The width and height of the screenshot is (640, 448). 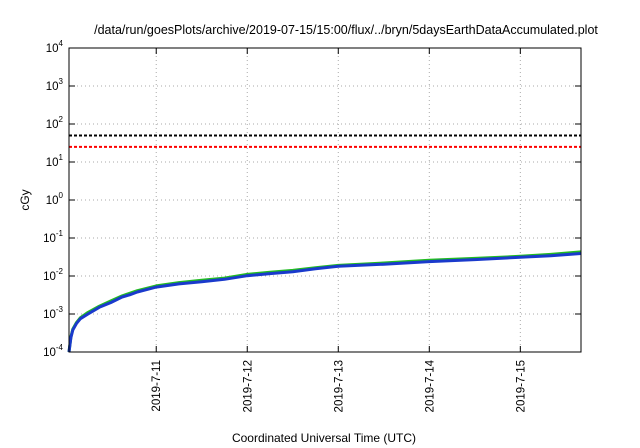 What do you see at coordinates (325, 141) in the screenshot?
I see `reference-lines` at bounding box center [325, 141].